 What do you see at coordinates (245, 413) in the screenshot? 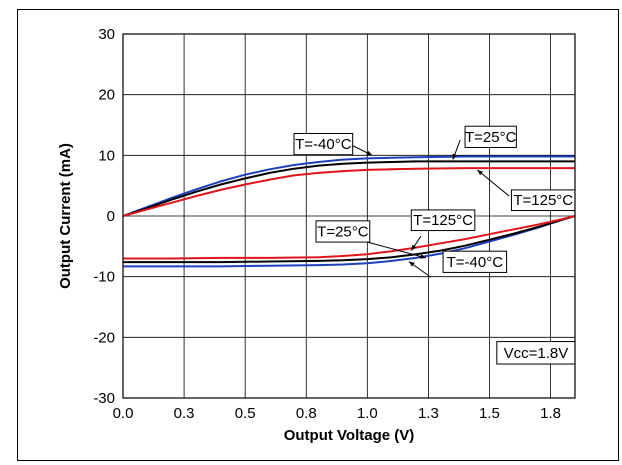
I see `x-tick-label: 0.5` at bounding box center [245, 413].